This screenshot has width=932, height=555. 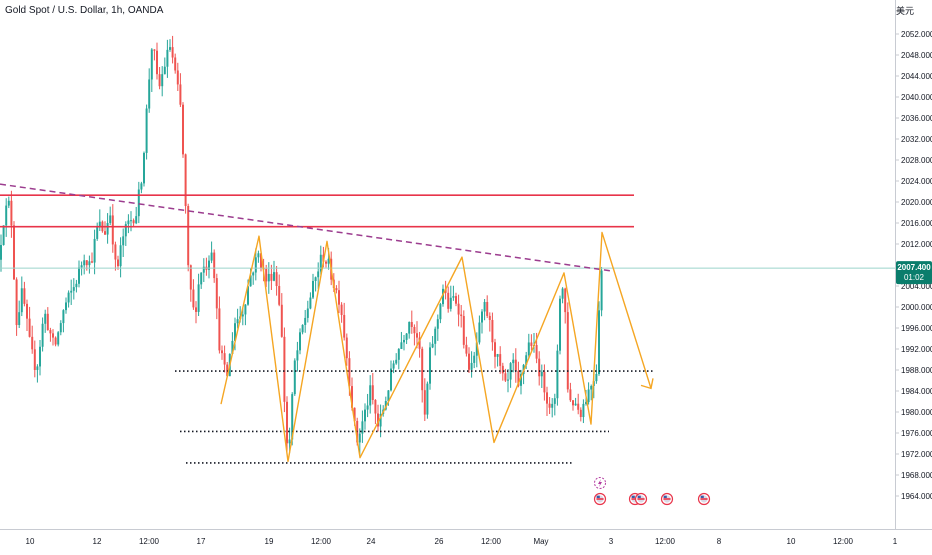 I want to click on time-tick-label: 12:00, so click(x=843, y=541).